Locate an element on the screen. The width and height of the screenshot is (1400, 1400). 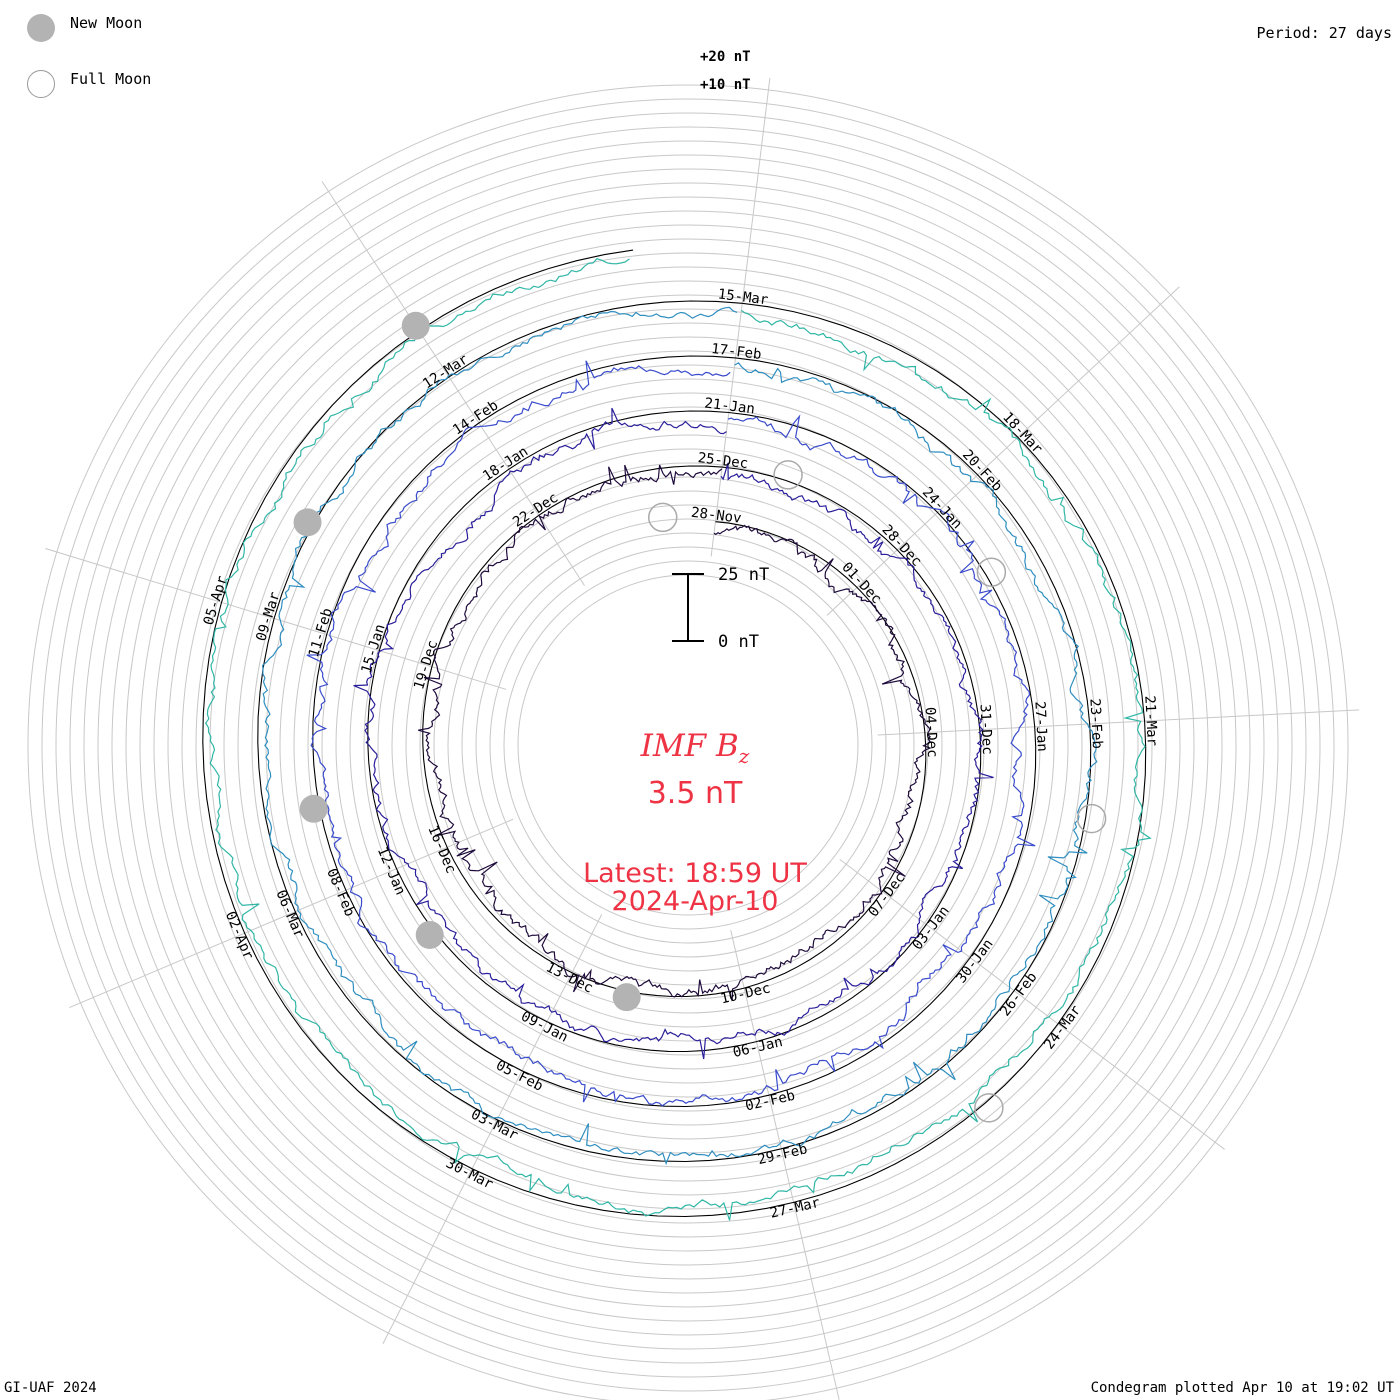
date-label: 26-Feb is located at coordinates (1018, 994).